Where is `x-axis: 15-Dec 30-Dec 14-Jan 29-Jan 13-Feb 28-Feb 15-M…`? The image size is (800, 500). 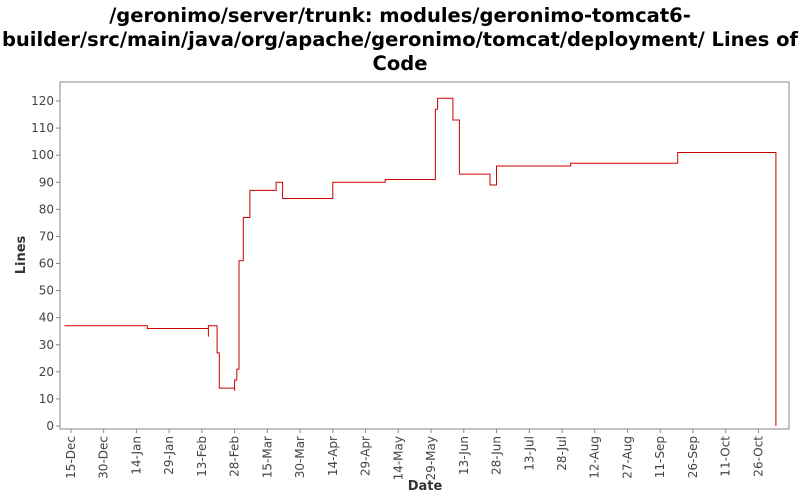
x-axis: 15-Dec 30-Dec 14-Jan 29-Jan 13-Feb 28-Feb 15-M… is located at coordinates (414, 454).